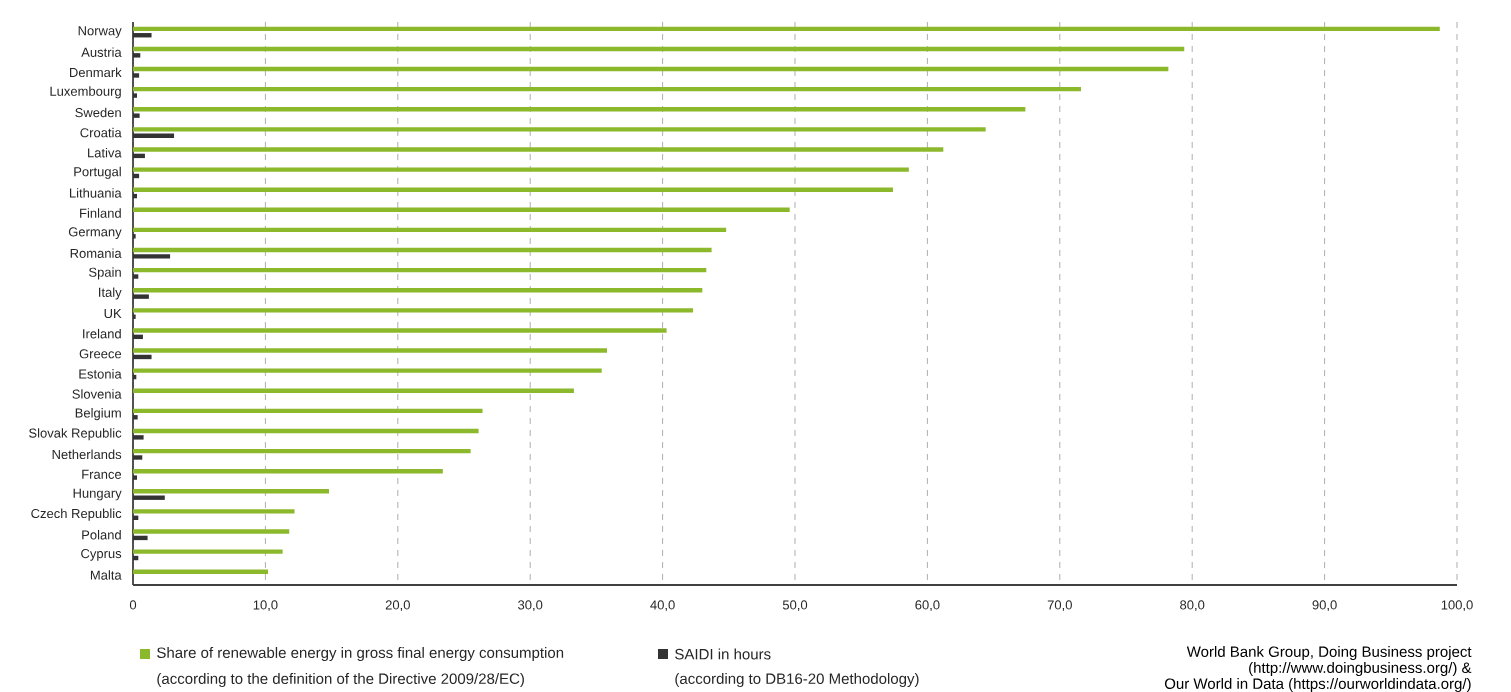  I want to click on x-tick-label: 20,0, so click(397, 606).